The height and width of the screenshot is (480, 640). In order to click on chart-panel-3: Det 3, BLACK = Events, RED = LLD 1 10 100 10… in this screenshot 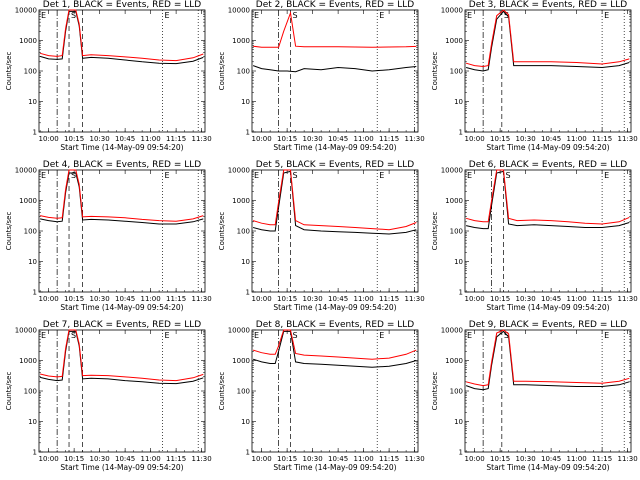, I will do `click(534, 76)`.